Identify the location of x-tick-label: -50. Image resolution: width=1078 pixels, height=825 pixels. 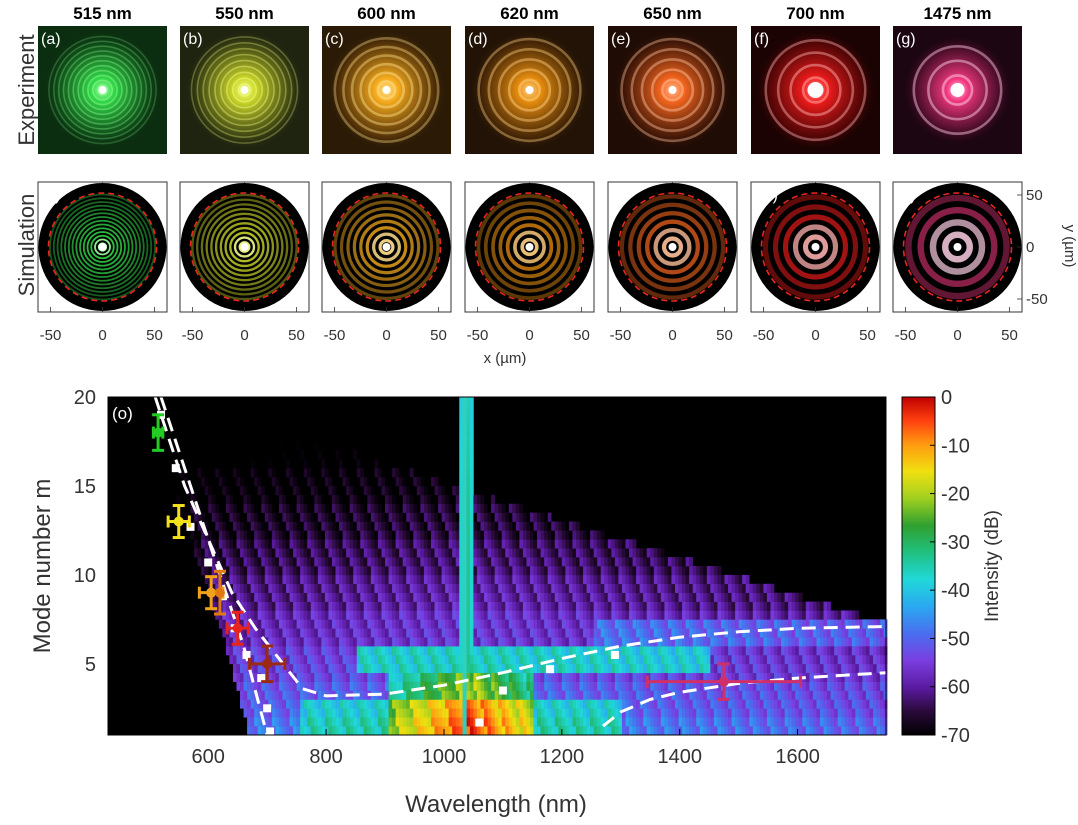
(764, 335).